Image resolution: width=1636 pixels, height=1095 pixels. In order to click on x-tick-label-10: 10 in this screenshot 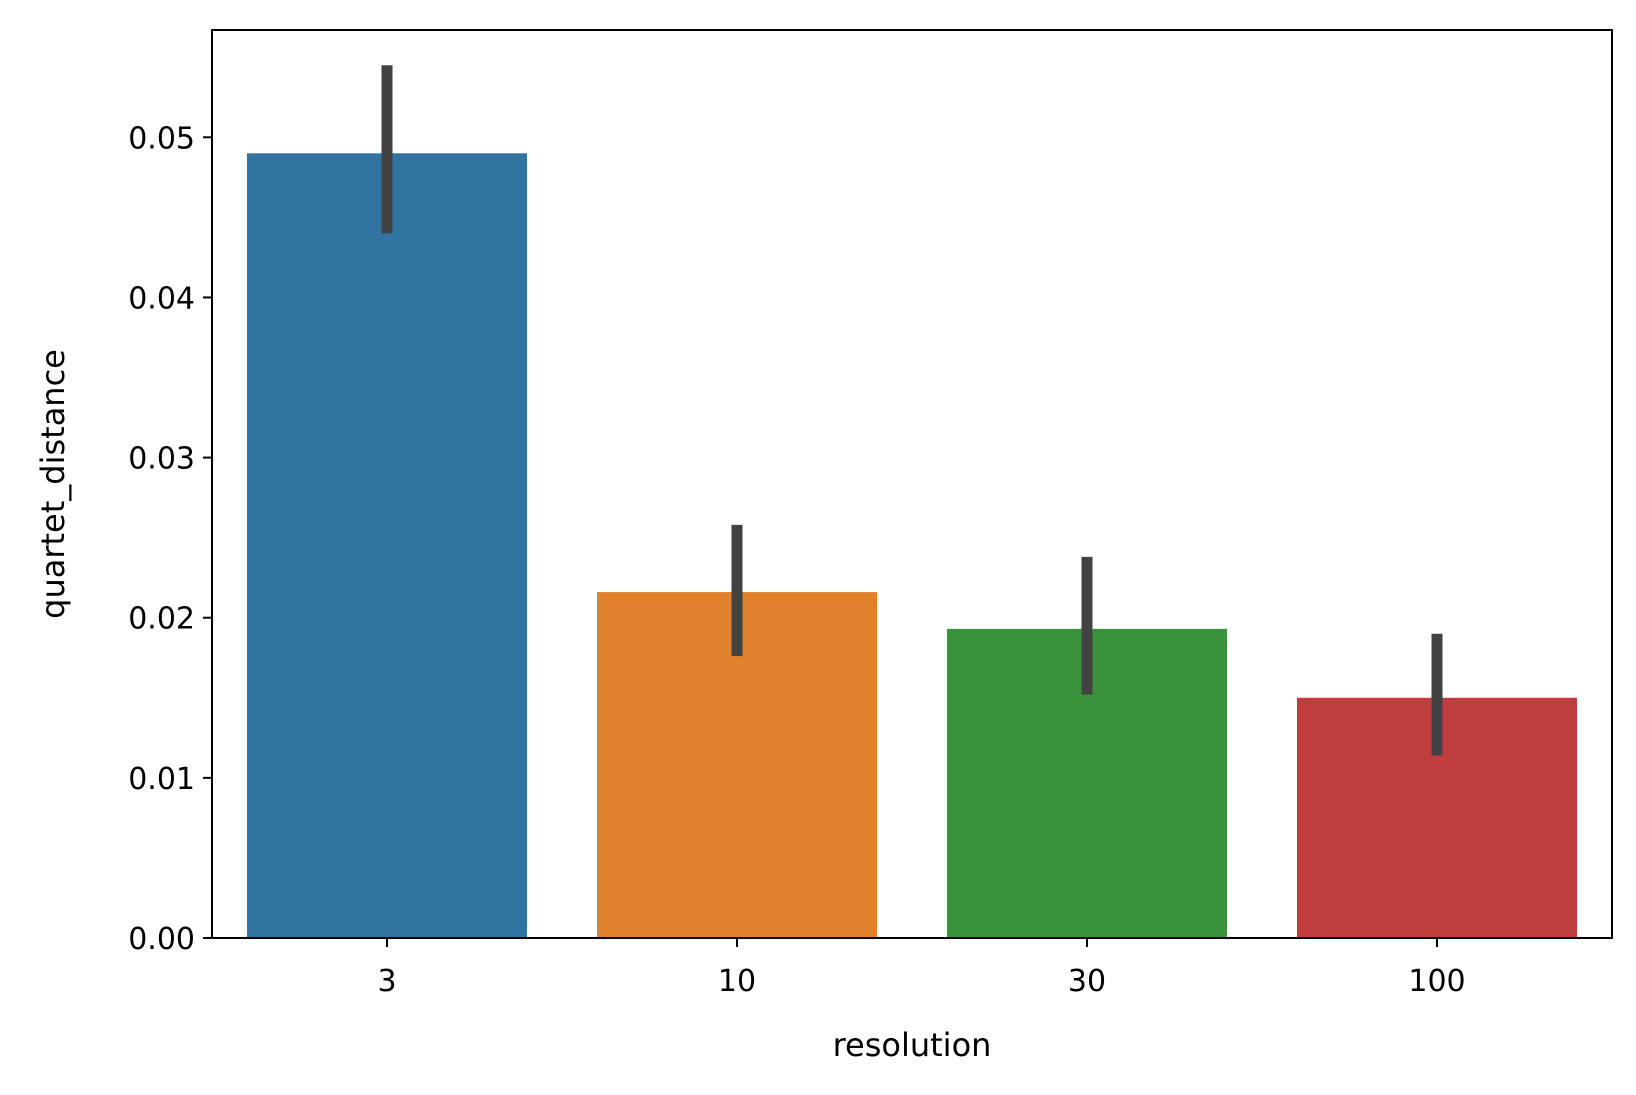, I will do `click(737, 981)`.